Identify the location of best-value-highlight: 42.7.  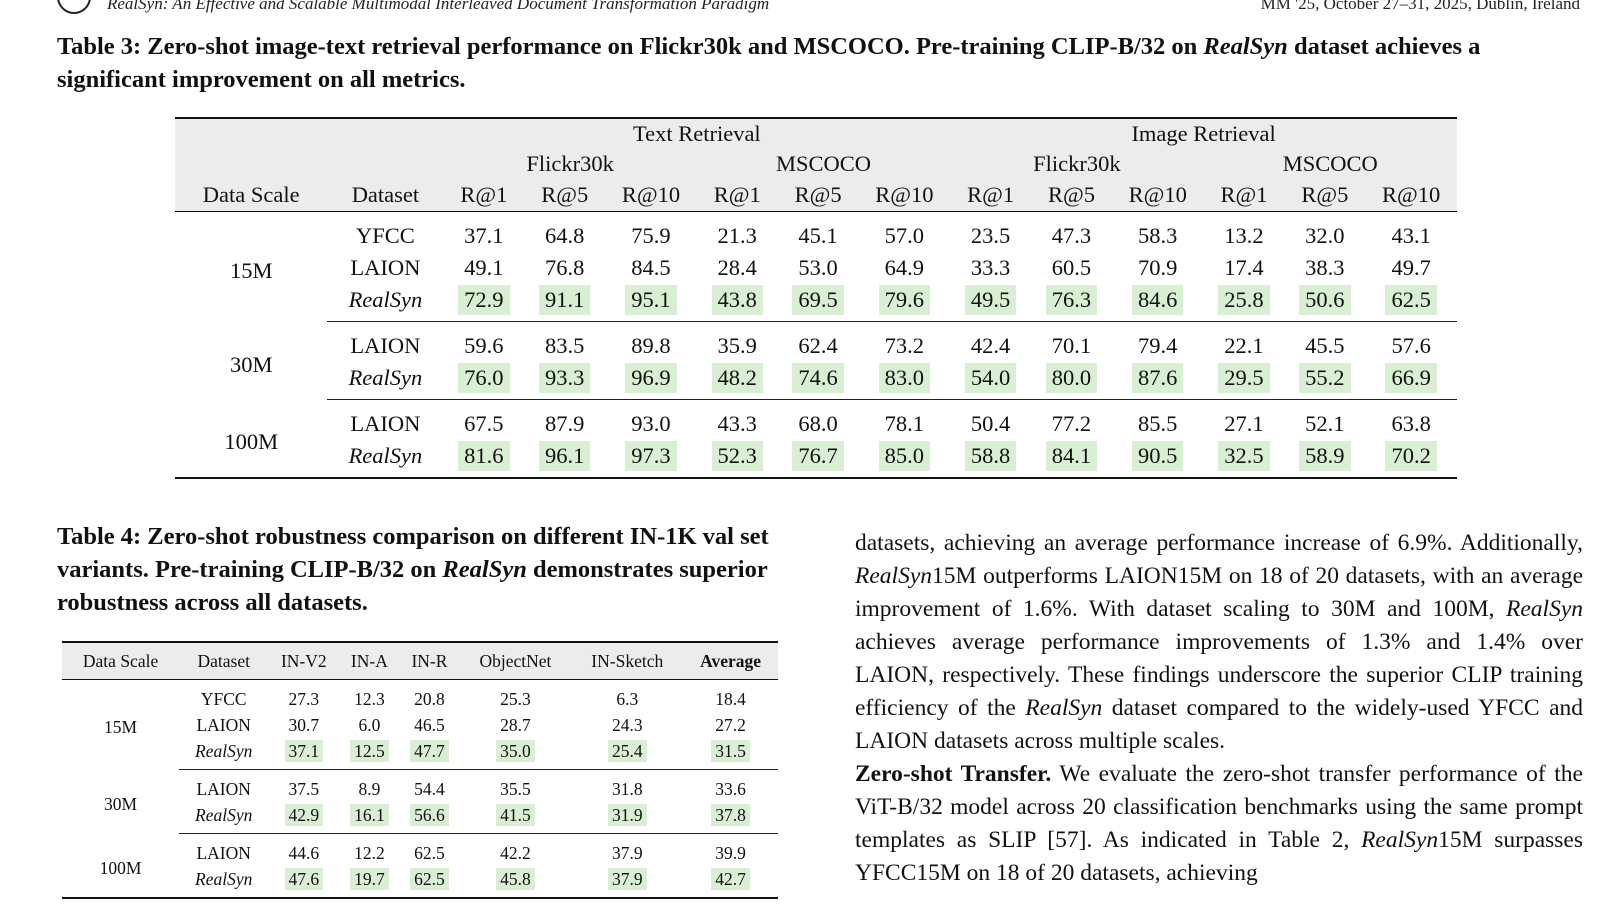
(730, 879).